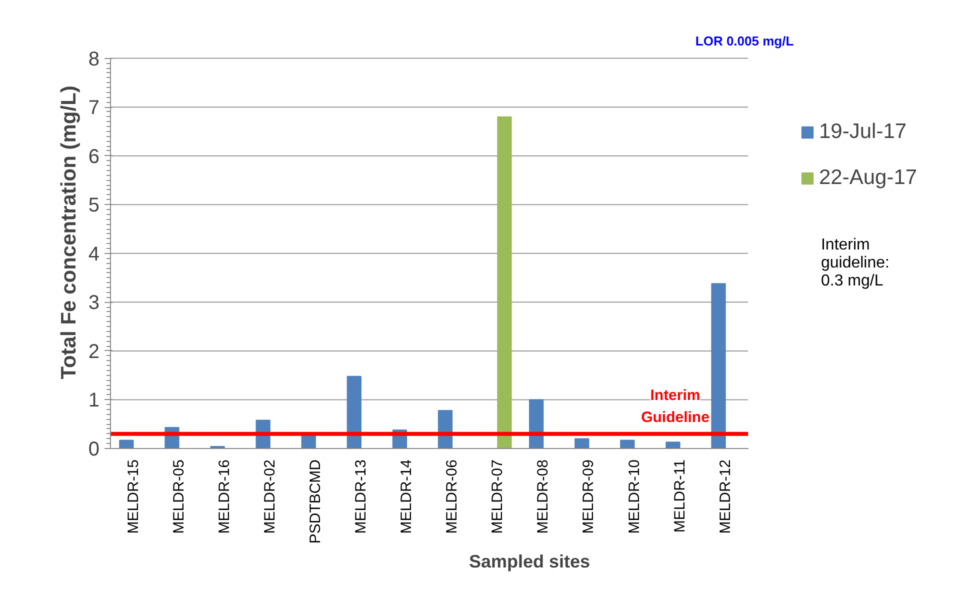  Describe the element at coordinates (269, 497) in the screenshot. I see `x-tick-label: MELDR-02` at that location.